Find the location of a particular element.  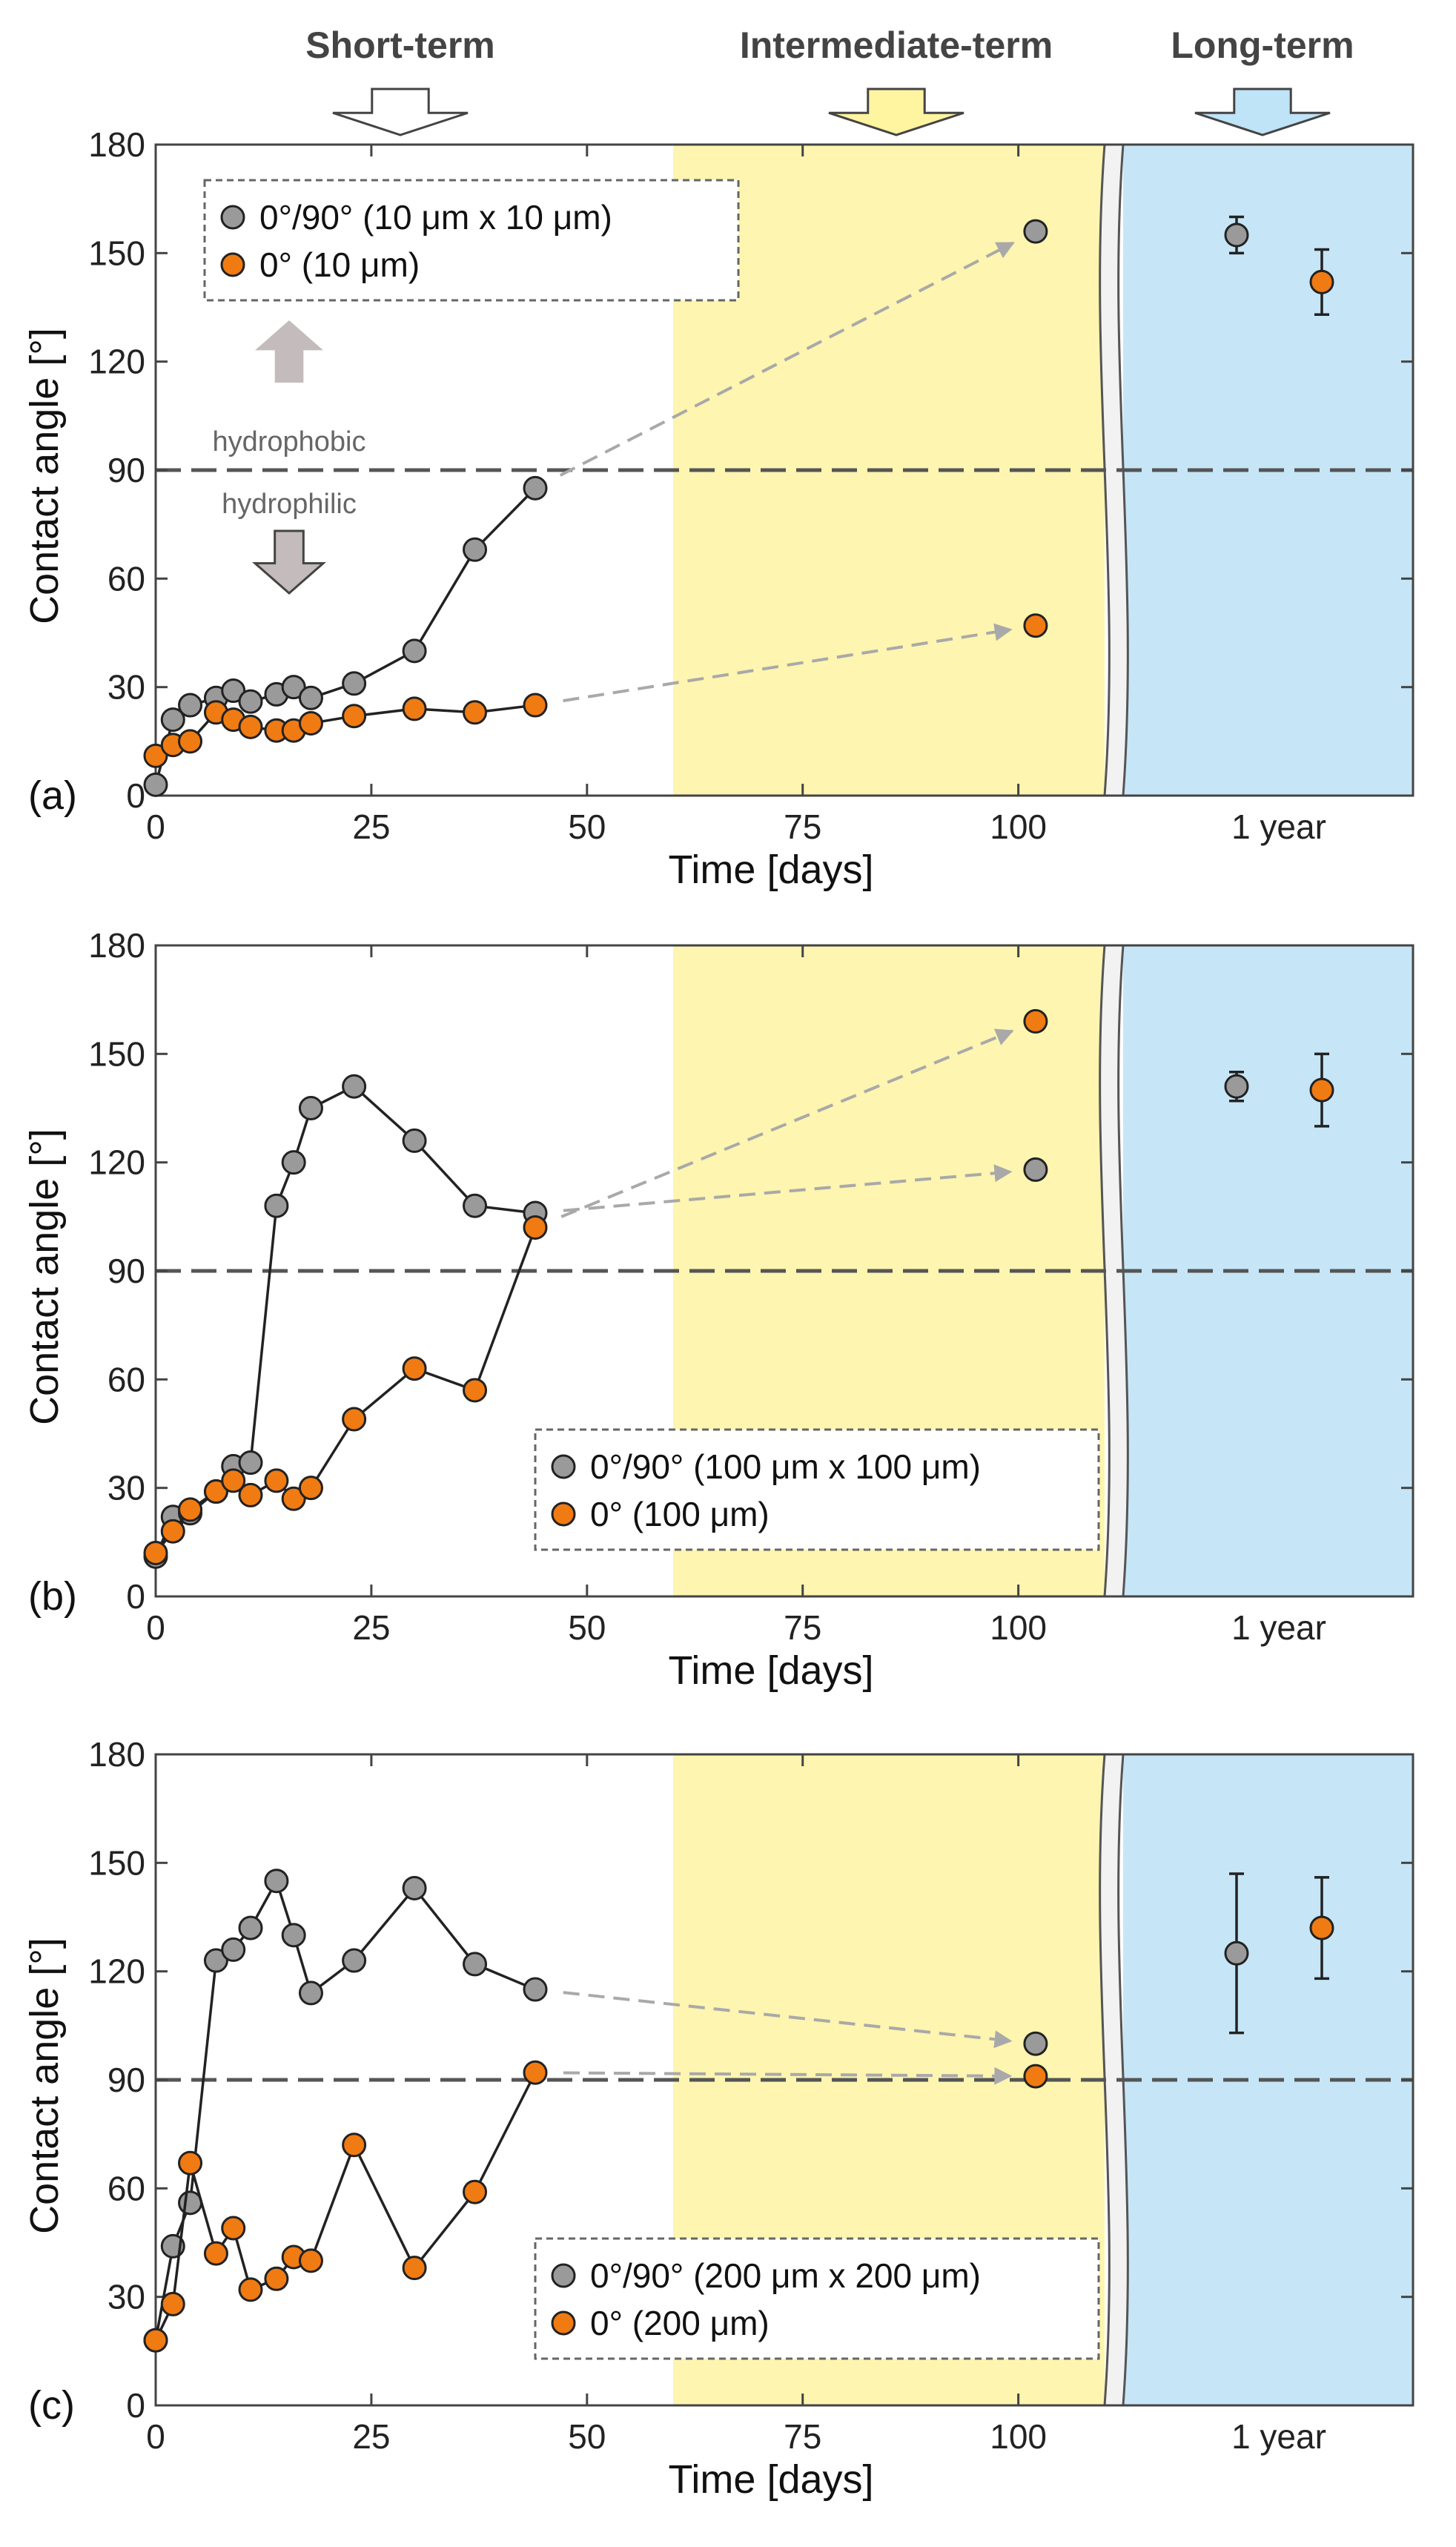

axis-break-line-left is located at coordinates (1105, 1271).